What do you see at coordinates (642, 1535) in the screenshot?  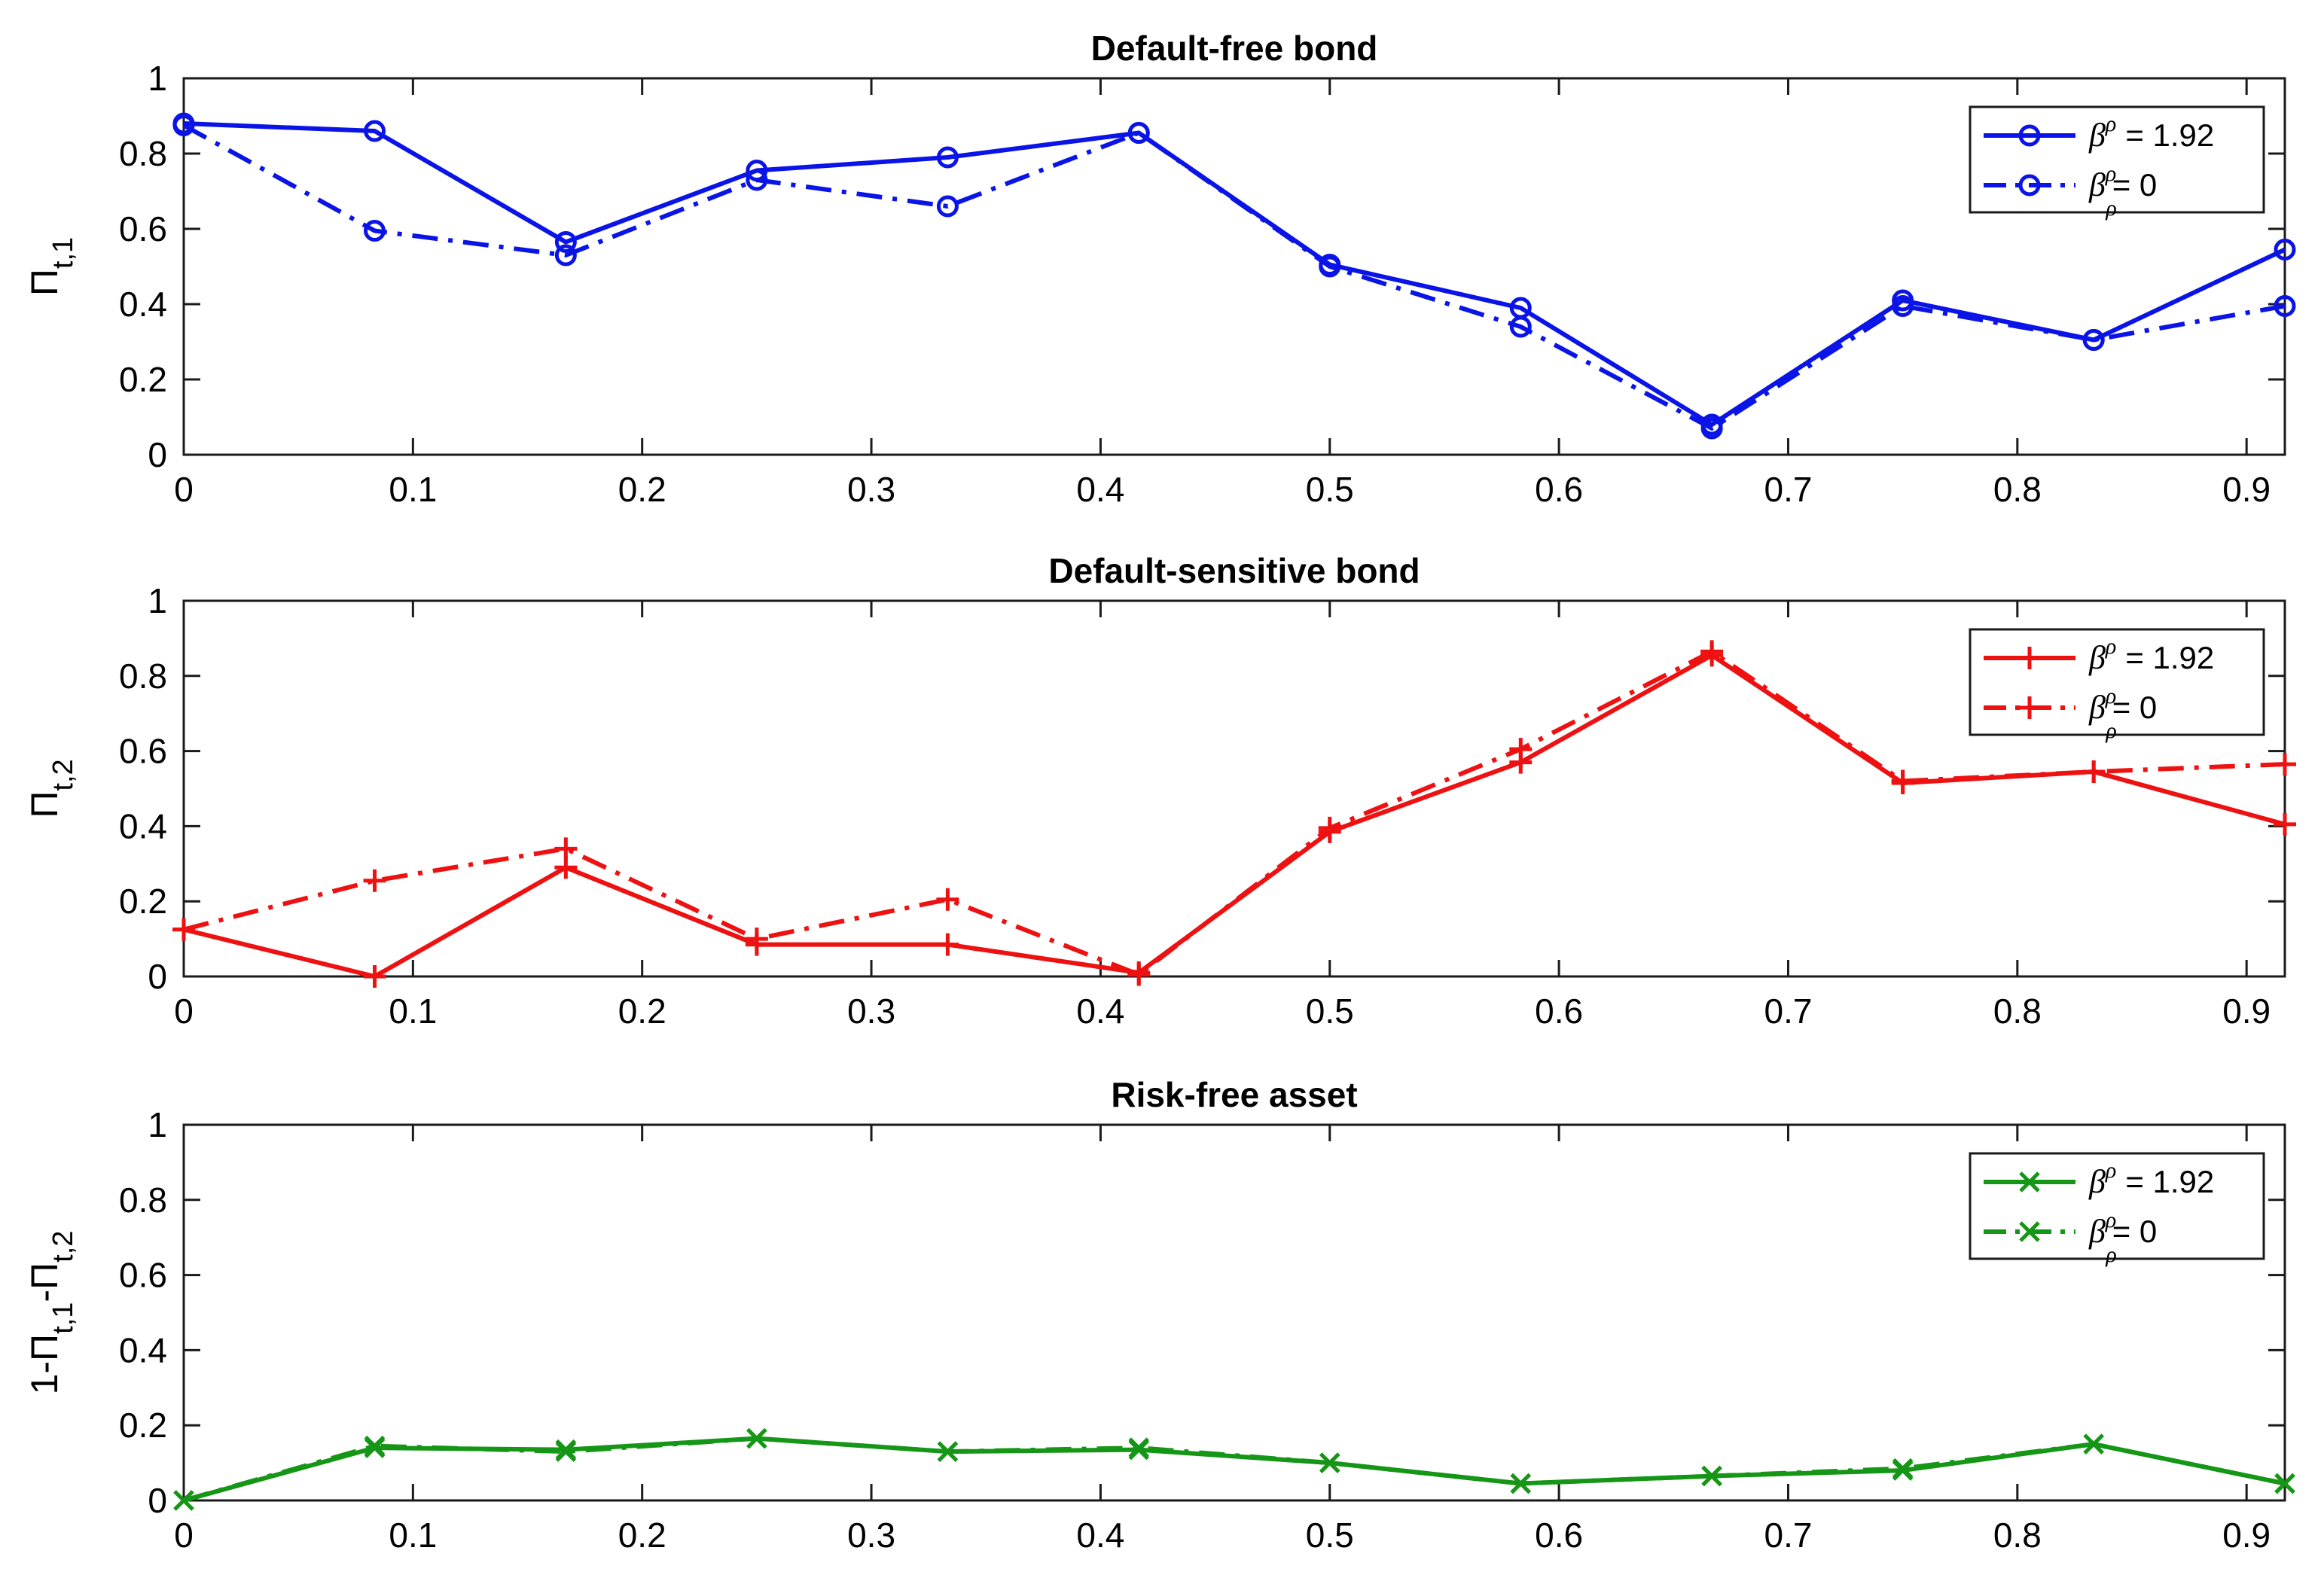 I see `x-tick-label: 0.2` at bounding box center [642, 1535].